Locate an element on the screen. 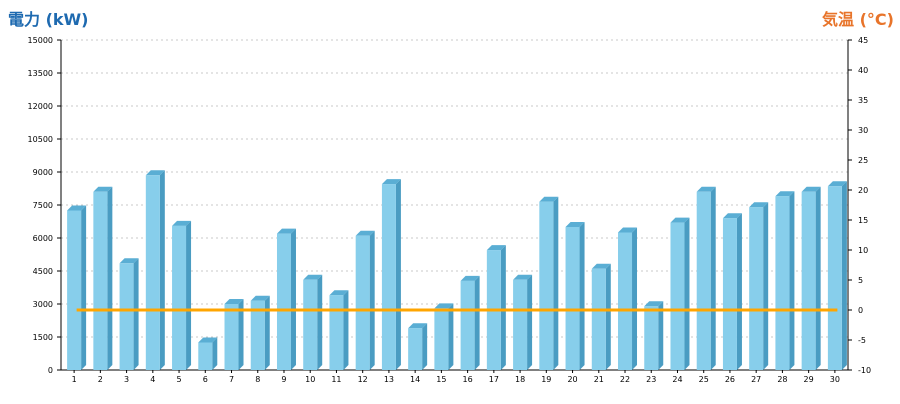 This screenshot has height=404, width=900. x-tick-label: 5 is located at coordinates (179, 379).